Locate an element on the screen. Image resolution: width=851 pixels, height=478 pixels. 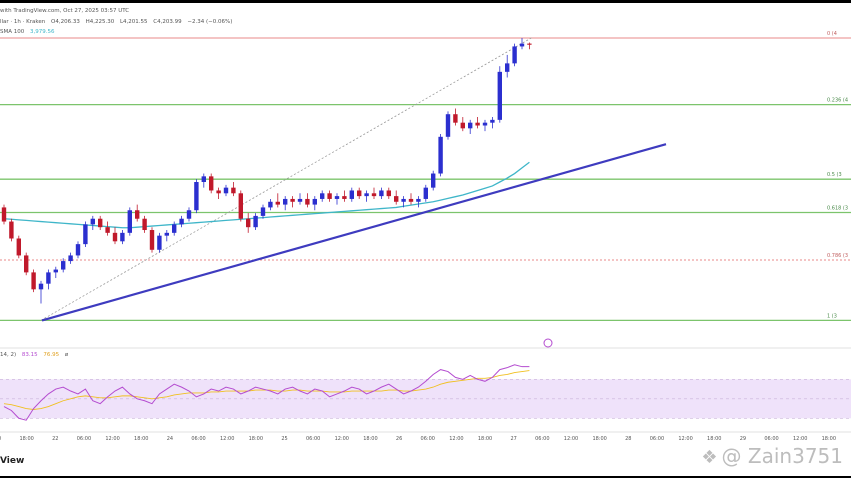
sma-line is located at coordinates (266, 195).